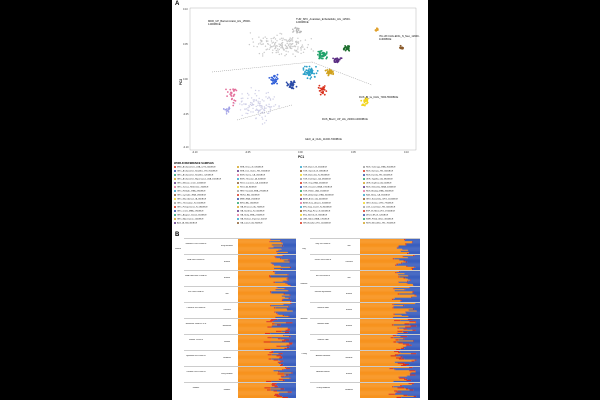 The height and width of the screenshot is (400, 600). Describe the element at coordinates (227, 357) in the screenshot. I see `period-label: Medieval` at that location.